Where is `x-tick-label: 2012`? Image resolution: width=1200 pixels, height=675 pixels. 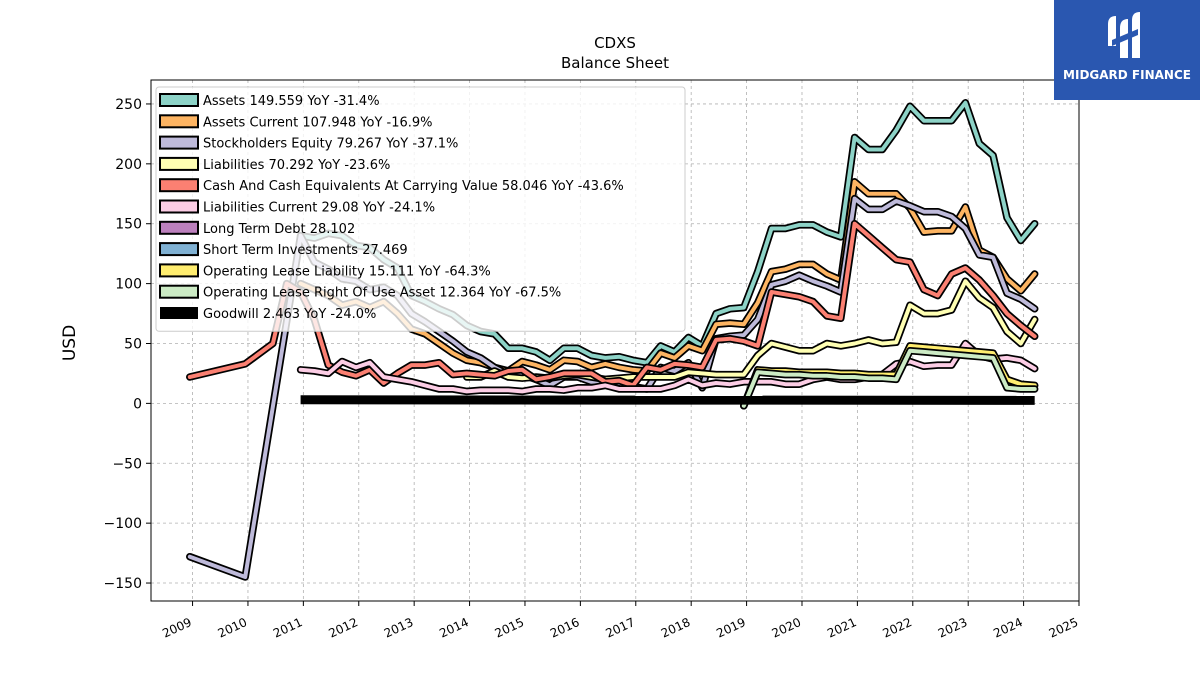
x-tick-label: 2012 is located at coordinates (343, 628).